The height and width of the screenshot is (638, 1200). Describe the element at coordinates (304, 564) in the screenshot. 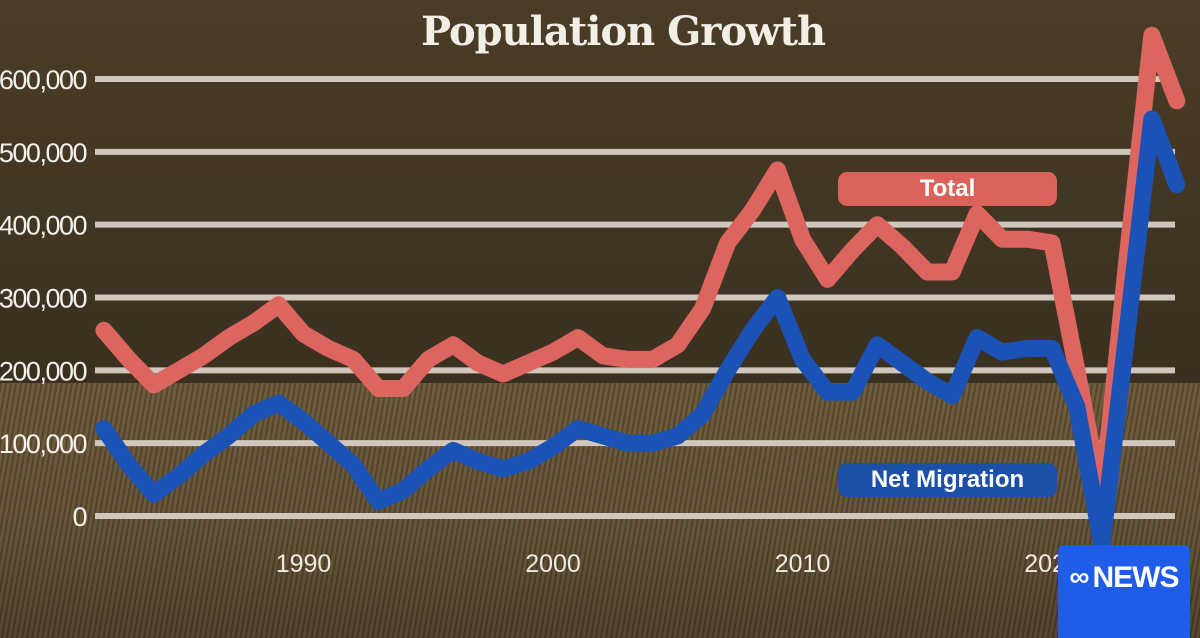

I see `x-tick-label: 1990` at that location.